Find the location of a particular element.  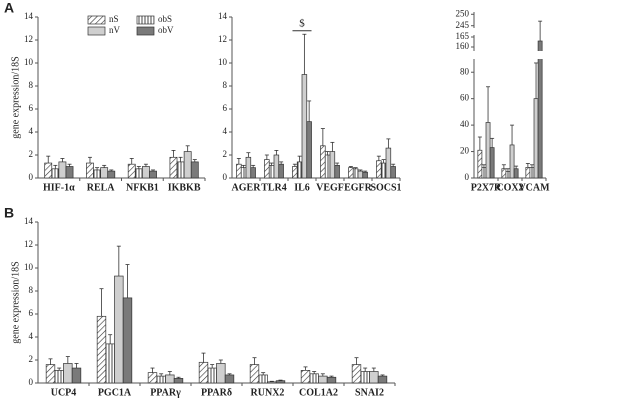

x-tick-label: AGER is located at coordinates (247, 187).